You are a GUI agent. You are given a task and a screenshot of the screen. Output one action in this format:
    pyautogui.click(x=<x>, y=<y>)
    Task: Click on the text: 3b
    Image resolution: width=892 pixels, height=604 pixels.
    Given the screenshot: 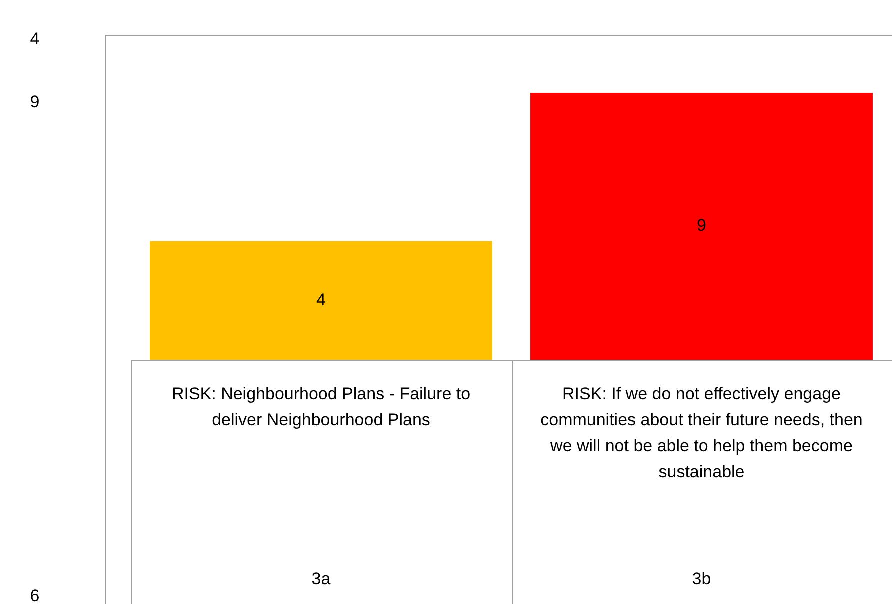 What is the action you would take?
    pyautogui.click(x=702, y=579)
    